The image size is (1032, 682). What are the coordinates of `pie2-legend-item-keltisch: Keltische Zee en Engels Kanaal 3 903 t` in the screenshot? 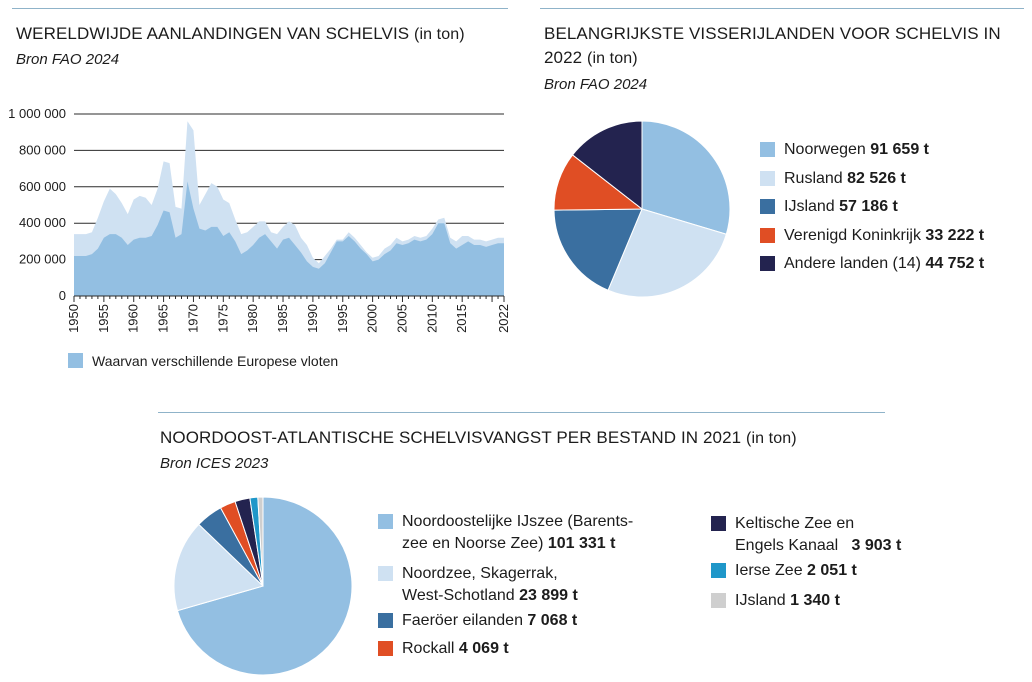 It's located at (806, 535).